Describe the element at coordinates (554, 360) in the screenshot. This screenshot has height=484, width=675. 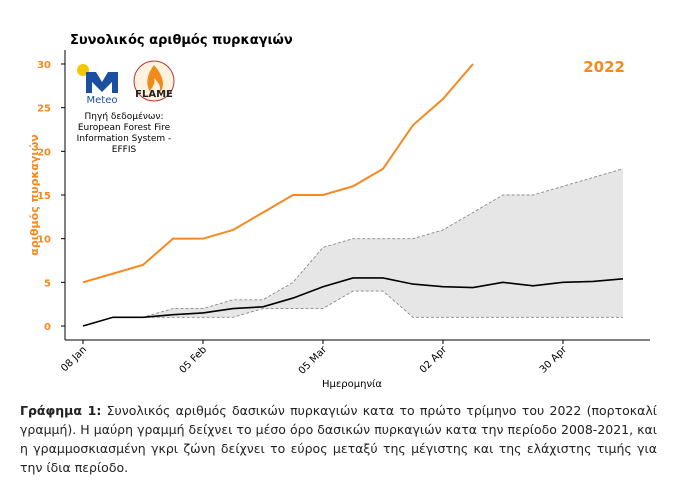
I see `x-tick-label: 30 Apr` at that location.